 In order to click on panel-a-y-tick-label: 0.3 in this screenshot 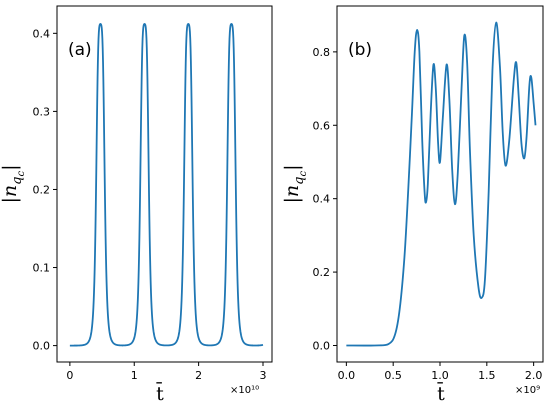, I will do `click(42, 111)`.